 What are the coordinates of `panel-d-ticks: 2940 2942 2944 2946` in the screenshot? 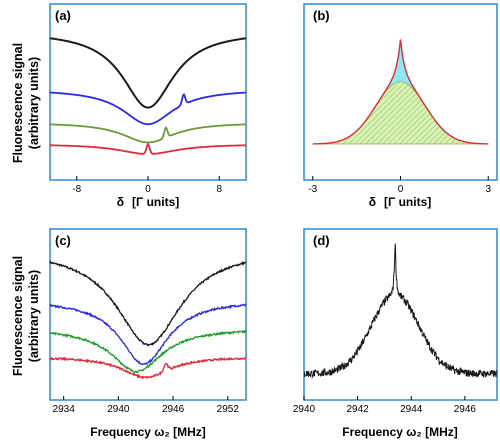 It's located at (385, 405).